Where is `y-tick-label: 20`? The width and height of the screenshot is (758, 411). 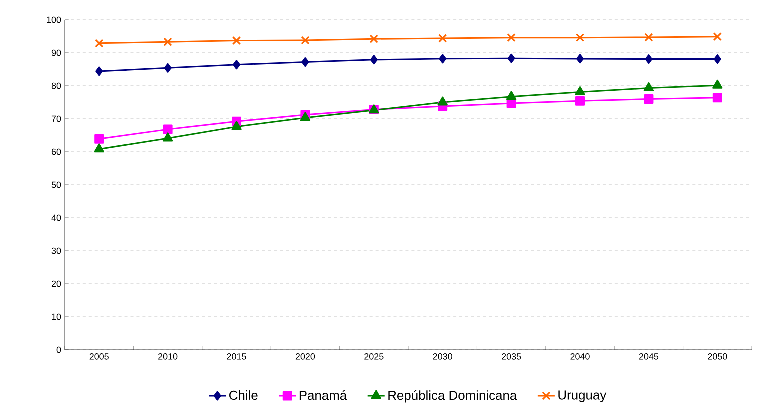 y-tick-label: 20 is located at coordinates (57, 284).